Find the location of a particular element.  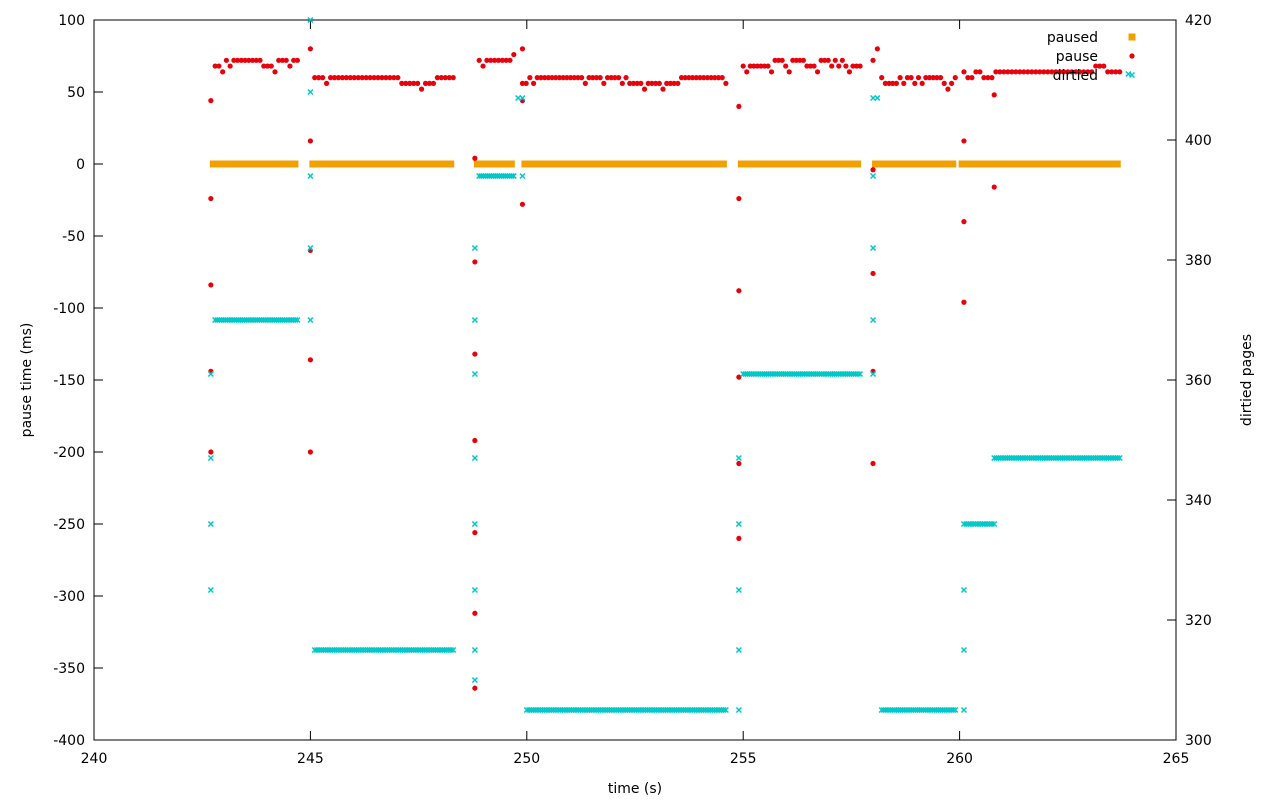

y2-tick-label: 340 is located at coordinates (1198, 501).